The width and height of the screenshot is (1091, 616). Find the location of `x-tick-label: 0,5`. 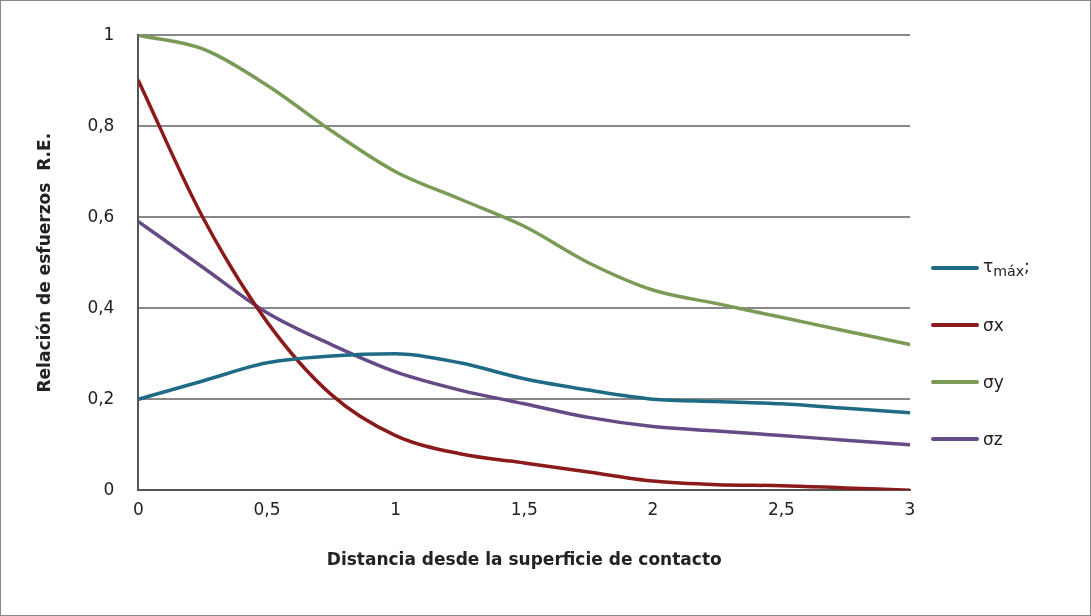

x-tick-label: 0,5 is located at coordinates (267, 508).